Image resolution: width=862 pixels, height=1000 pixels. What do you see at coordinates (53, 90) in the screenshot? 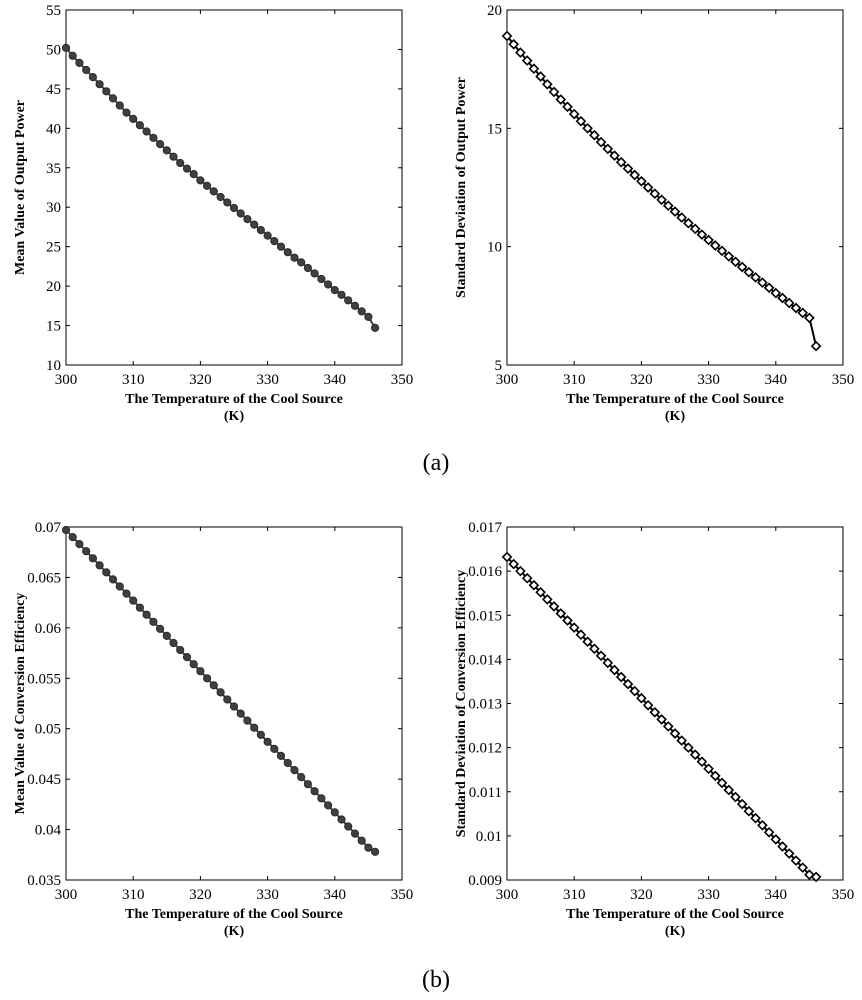
I see `y-tick-label: 45` at bounding box center [53, 90].